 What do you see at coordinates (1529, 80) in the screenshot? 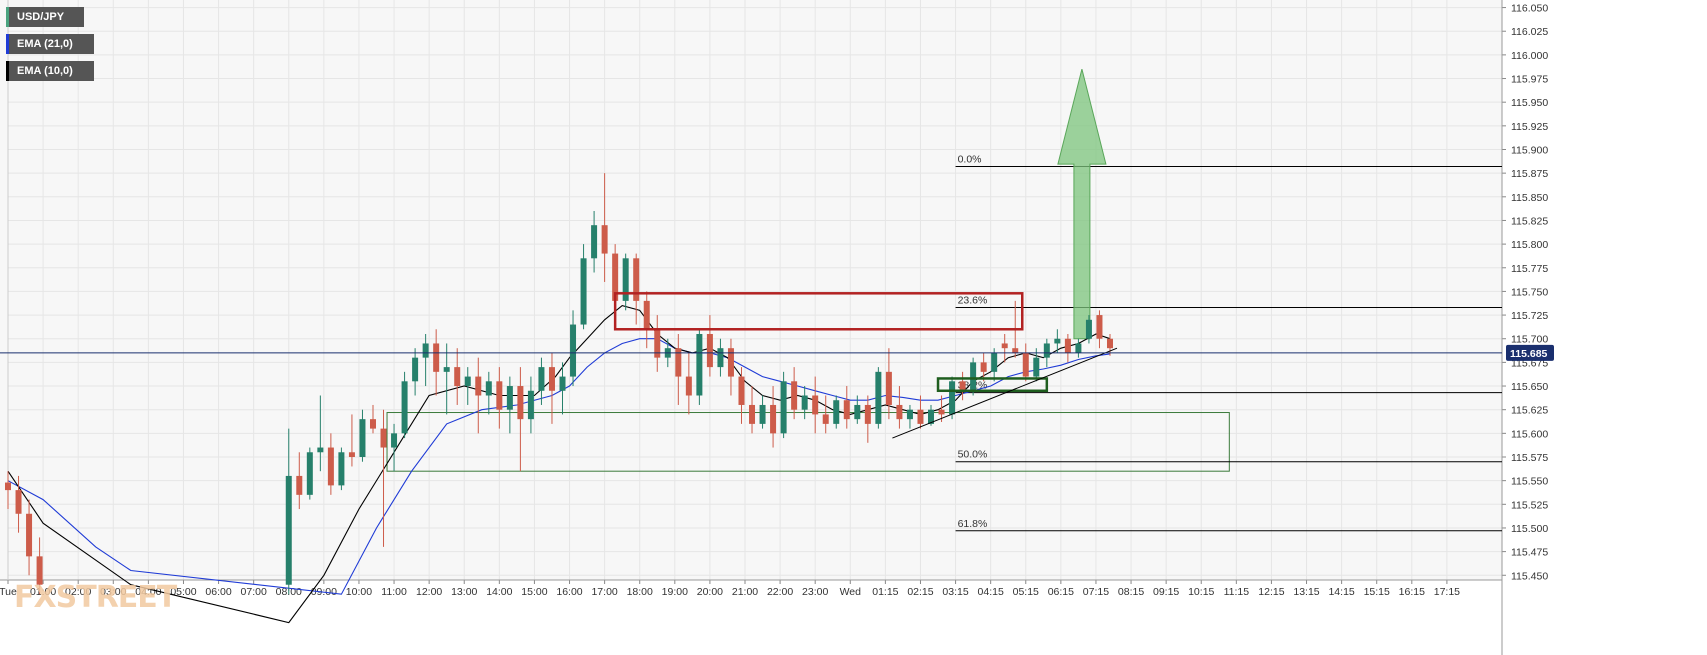
I see `y-tick-label: 115.975` at bounding box center [1529, 80].